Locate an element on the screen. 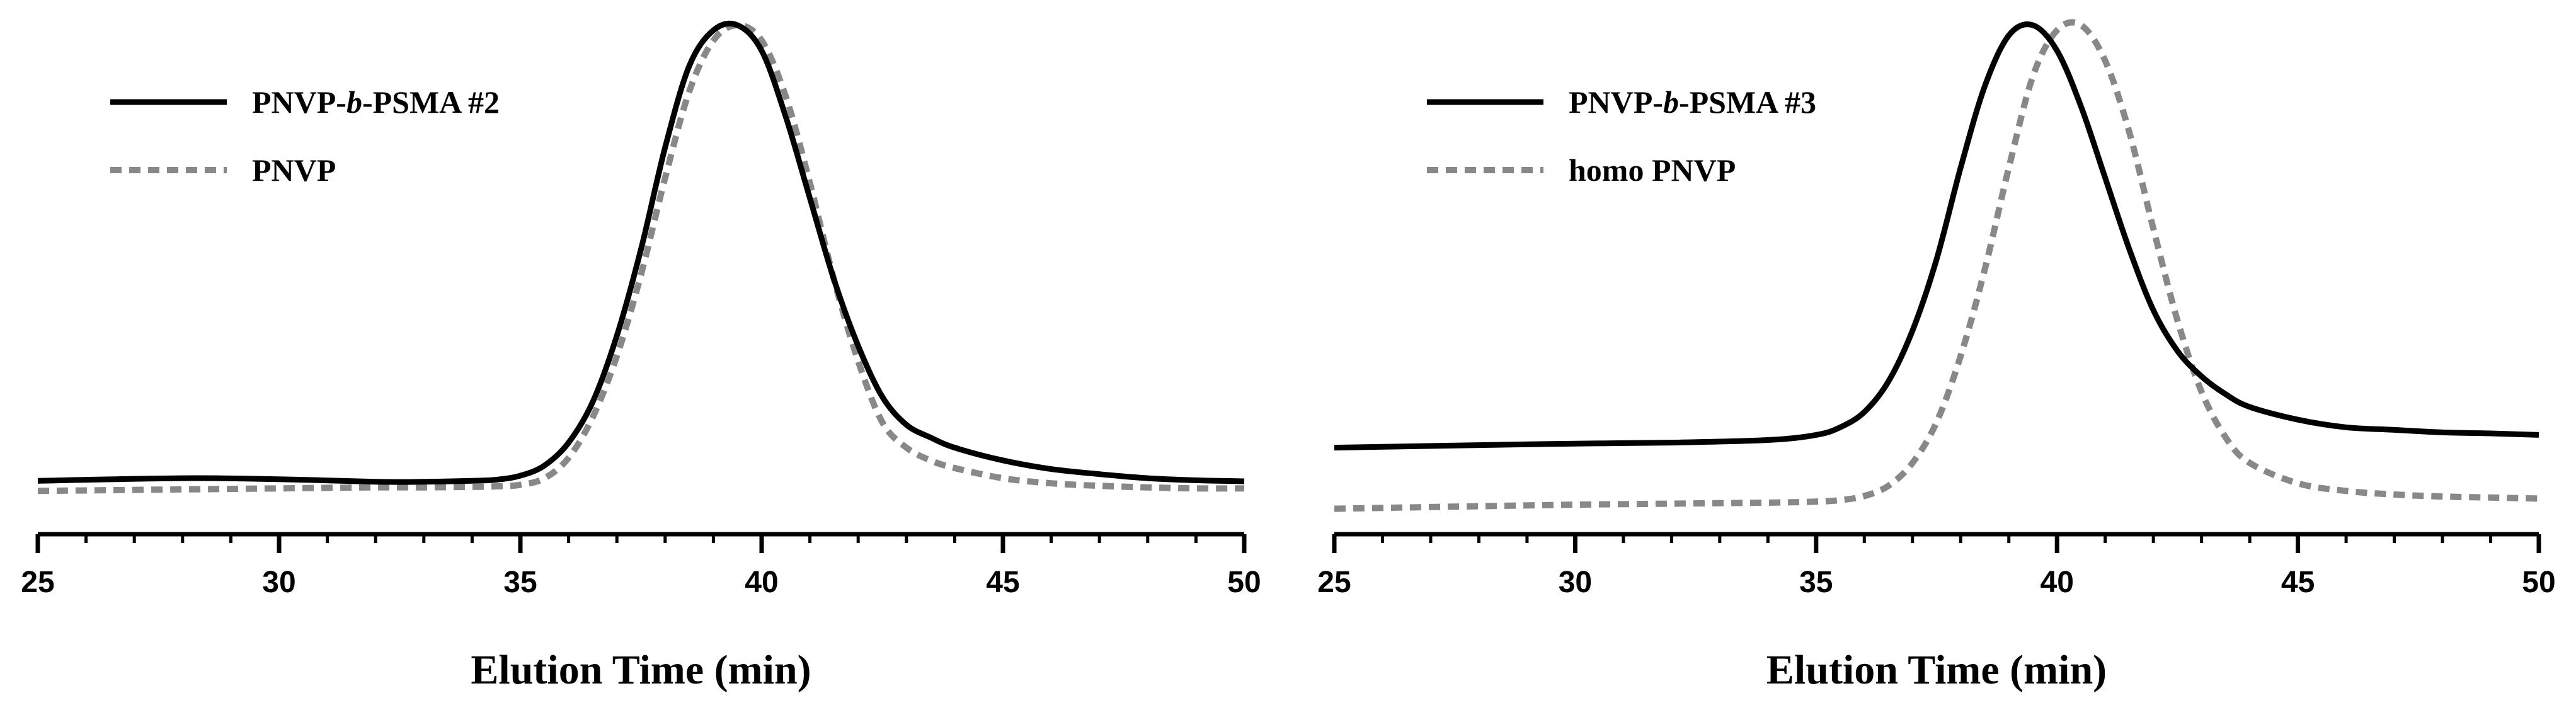  legend-label: PNVP-b-PSMA #2 is located at coordinates (376, 102).